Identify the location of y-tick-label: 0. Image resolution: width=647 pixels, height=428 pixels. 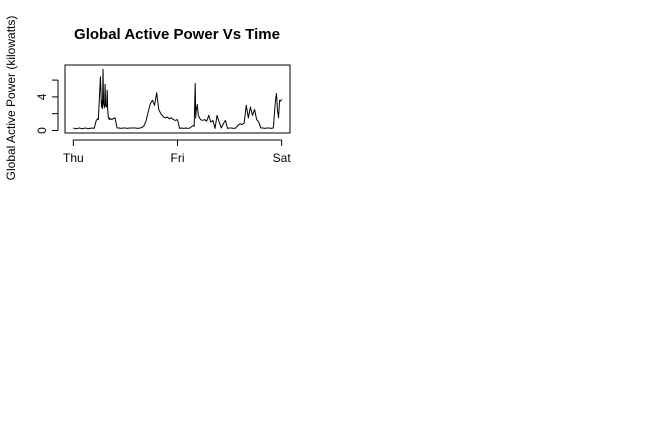
(42, 130).